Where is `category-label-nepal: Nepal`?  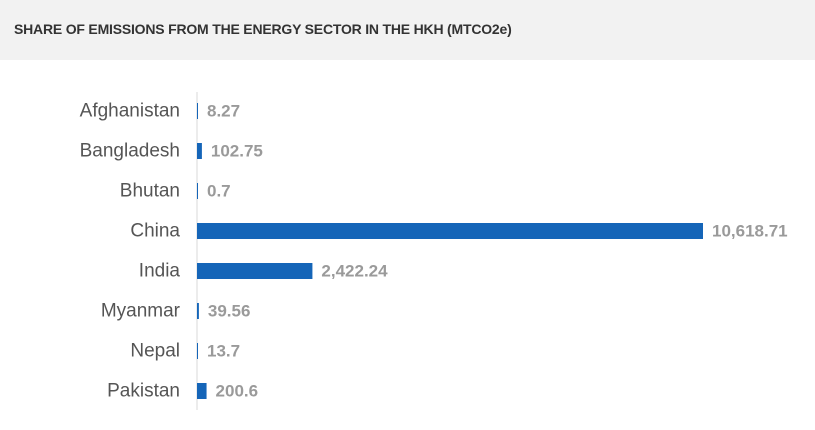 category-label-nepal: Nepal is located at coordinates (155, 351).